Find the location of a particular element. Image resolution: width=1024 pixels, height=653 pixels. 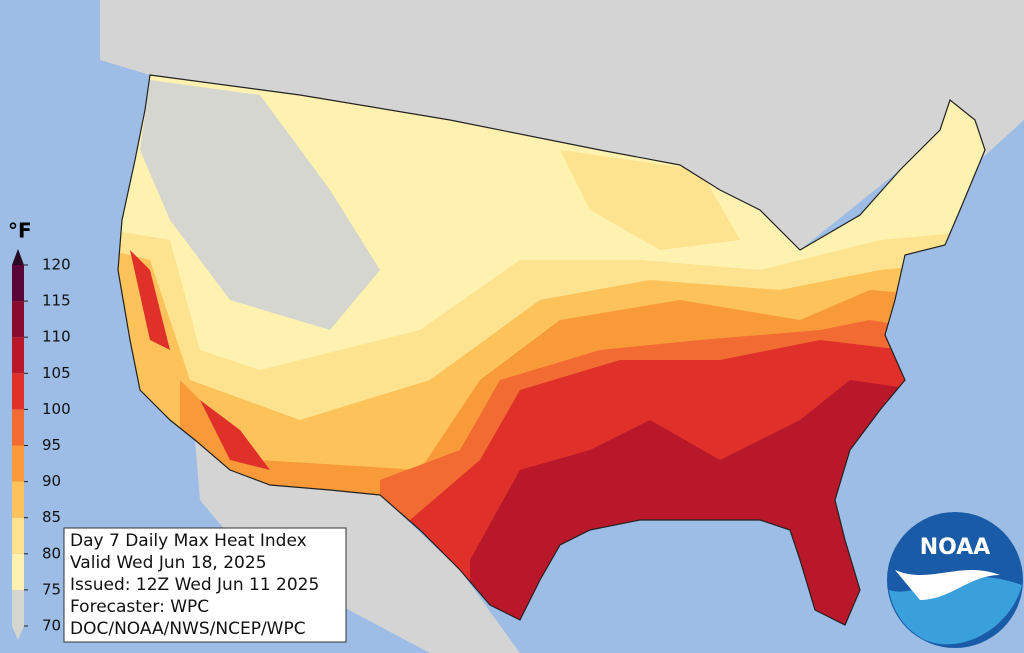

logo-text: NOAA is located at coordinates (955, 547).